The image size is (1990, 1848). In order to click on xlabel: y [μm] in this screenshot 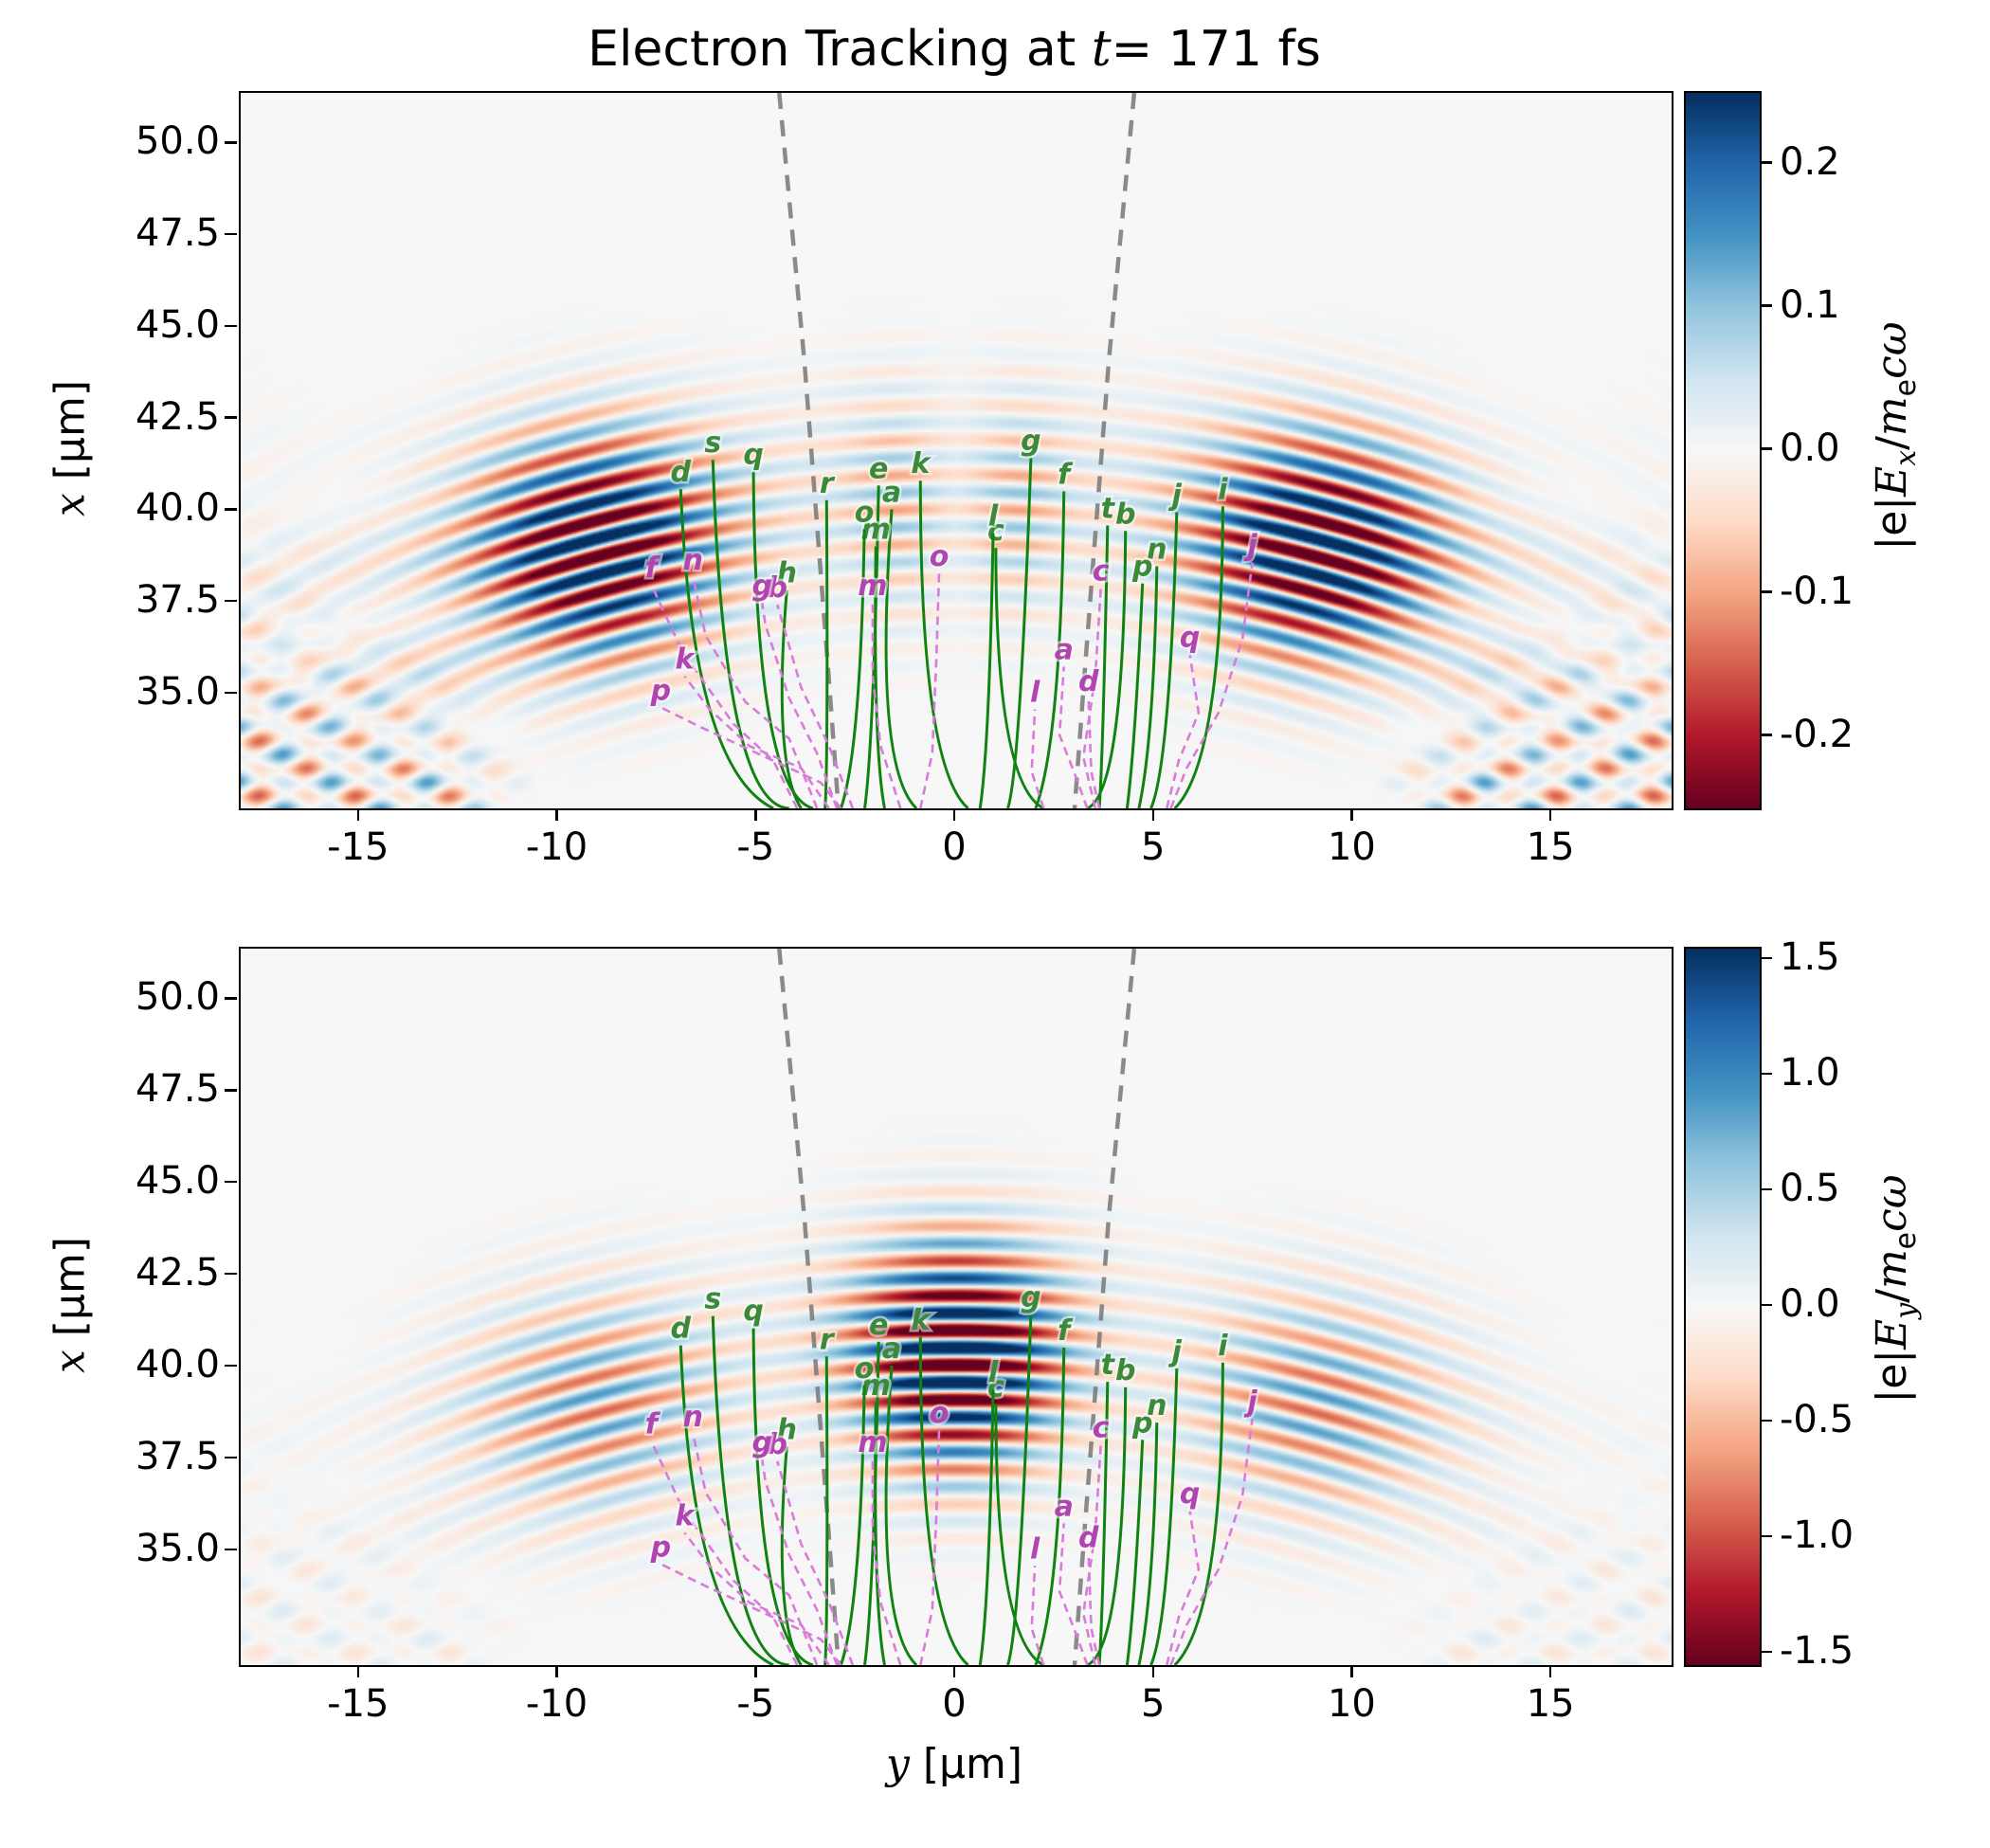, I will do `click(954, 1764)`.